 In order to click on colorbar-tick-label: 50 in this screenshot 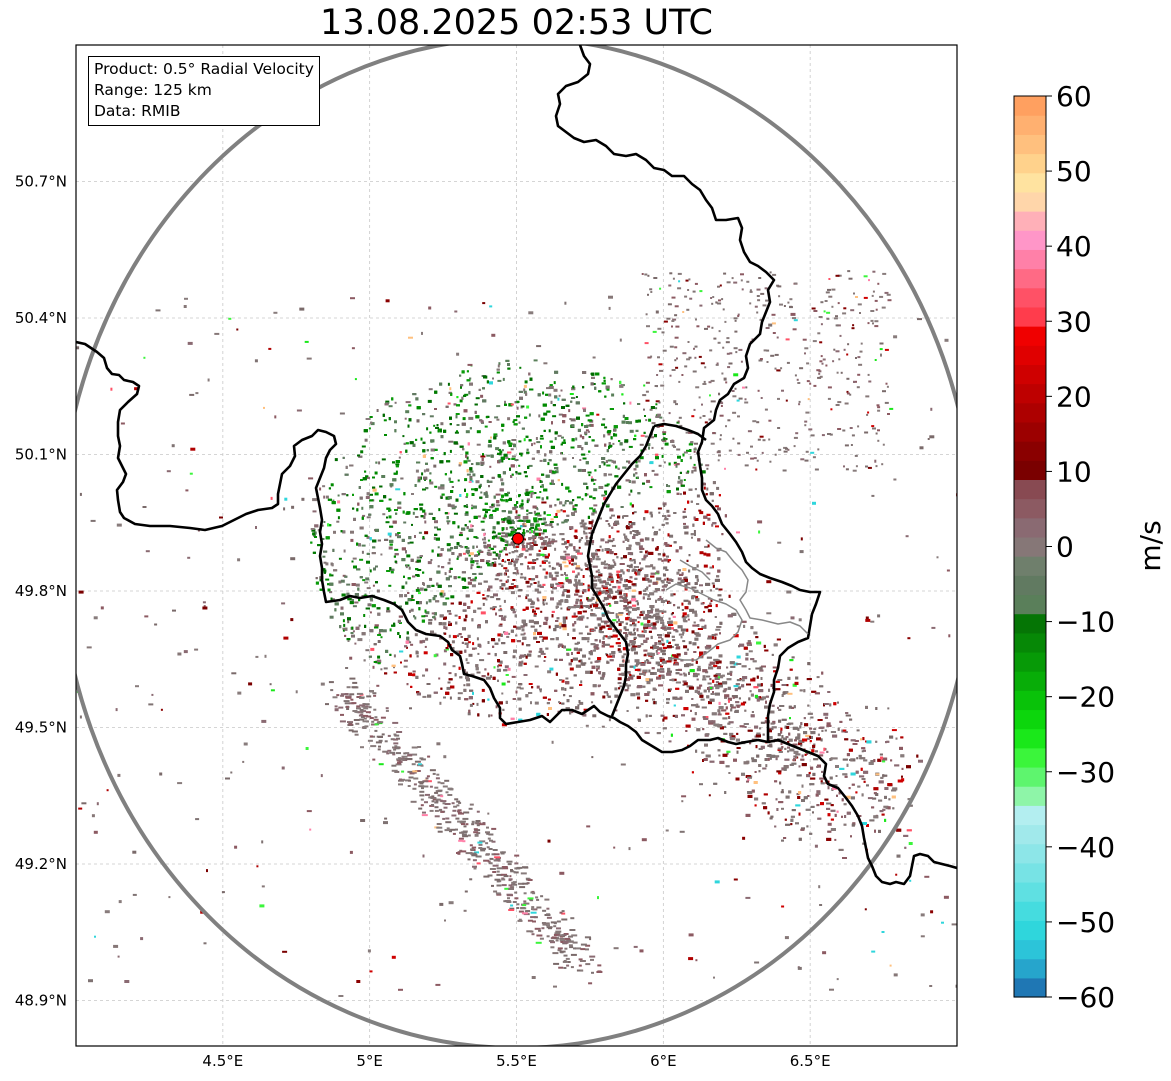, I will do `click(1074, 171)`.